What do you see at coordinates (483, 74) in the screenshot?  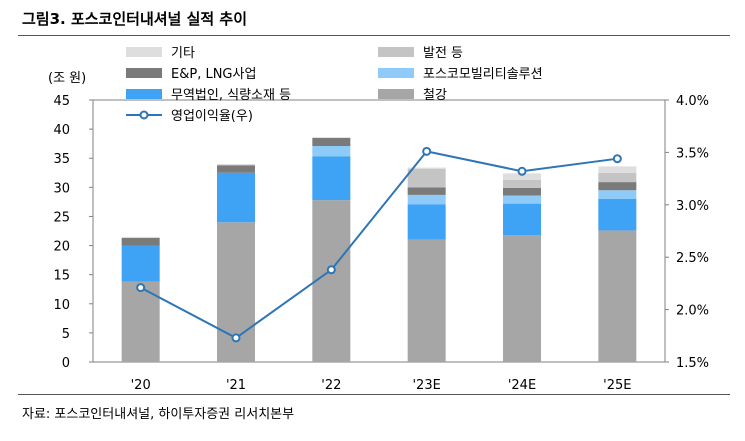 I see `legend-label: 포스코모빌리티솔루션` at bounding box center [483, 74].